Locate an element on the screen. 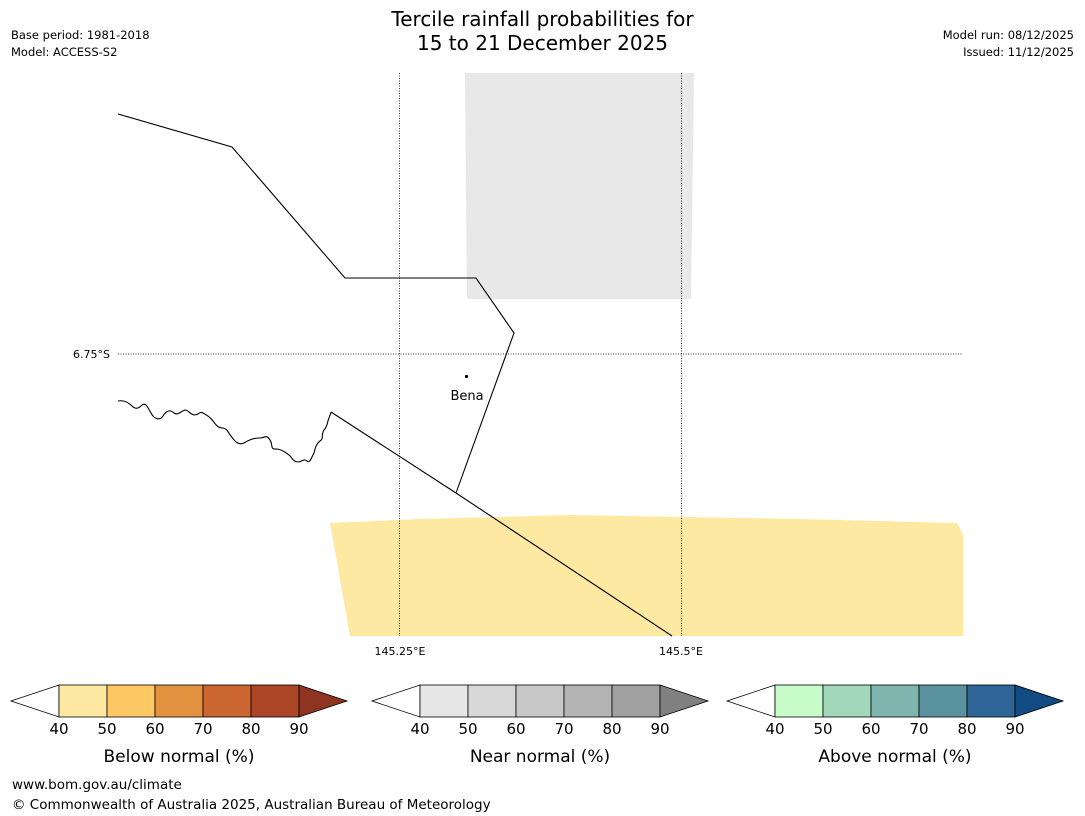 This screenshot has height=816, width=1085. near-normal-region is located at coordinates (579, 186).